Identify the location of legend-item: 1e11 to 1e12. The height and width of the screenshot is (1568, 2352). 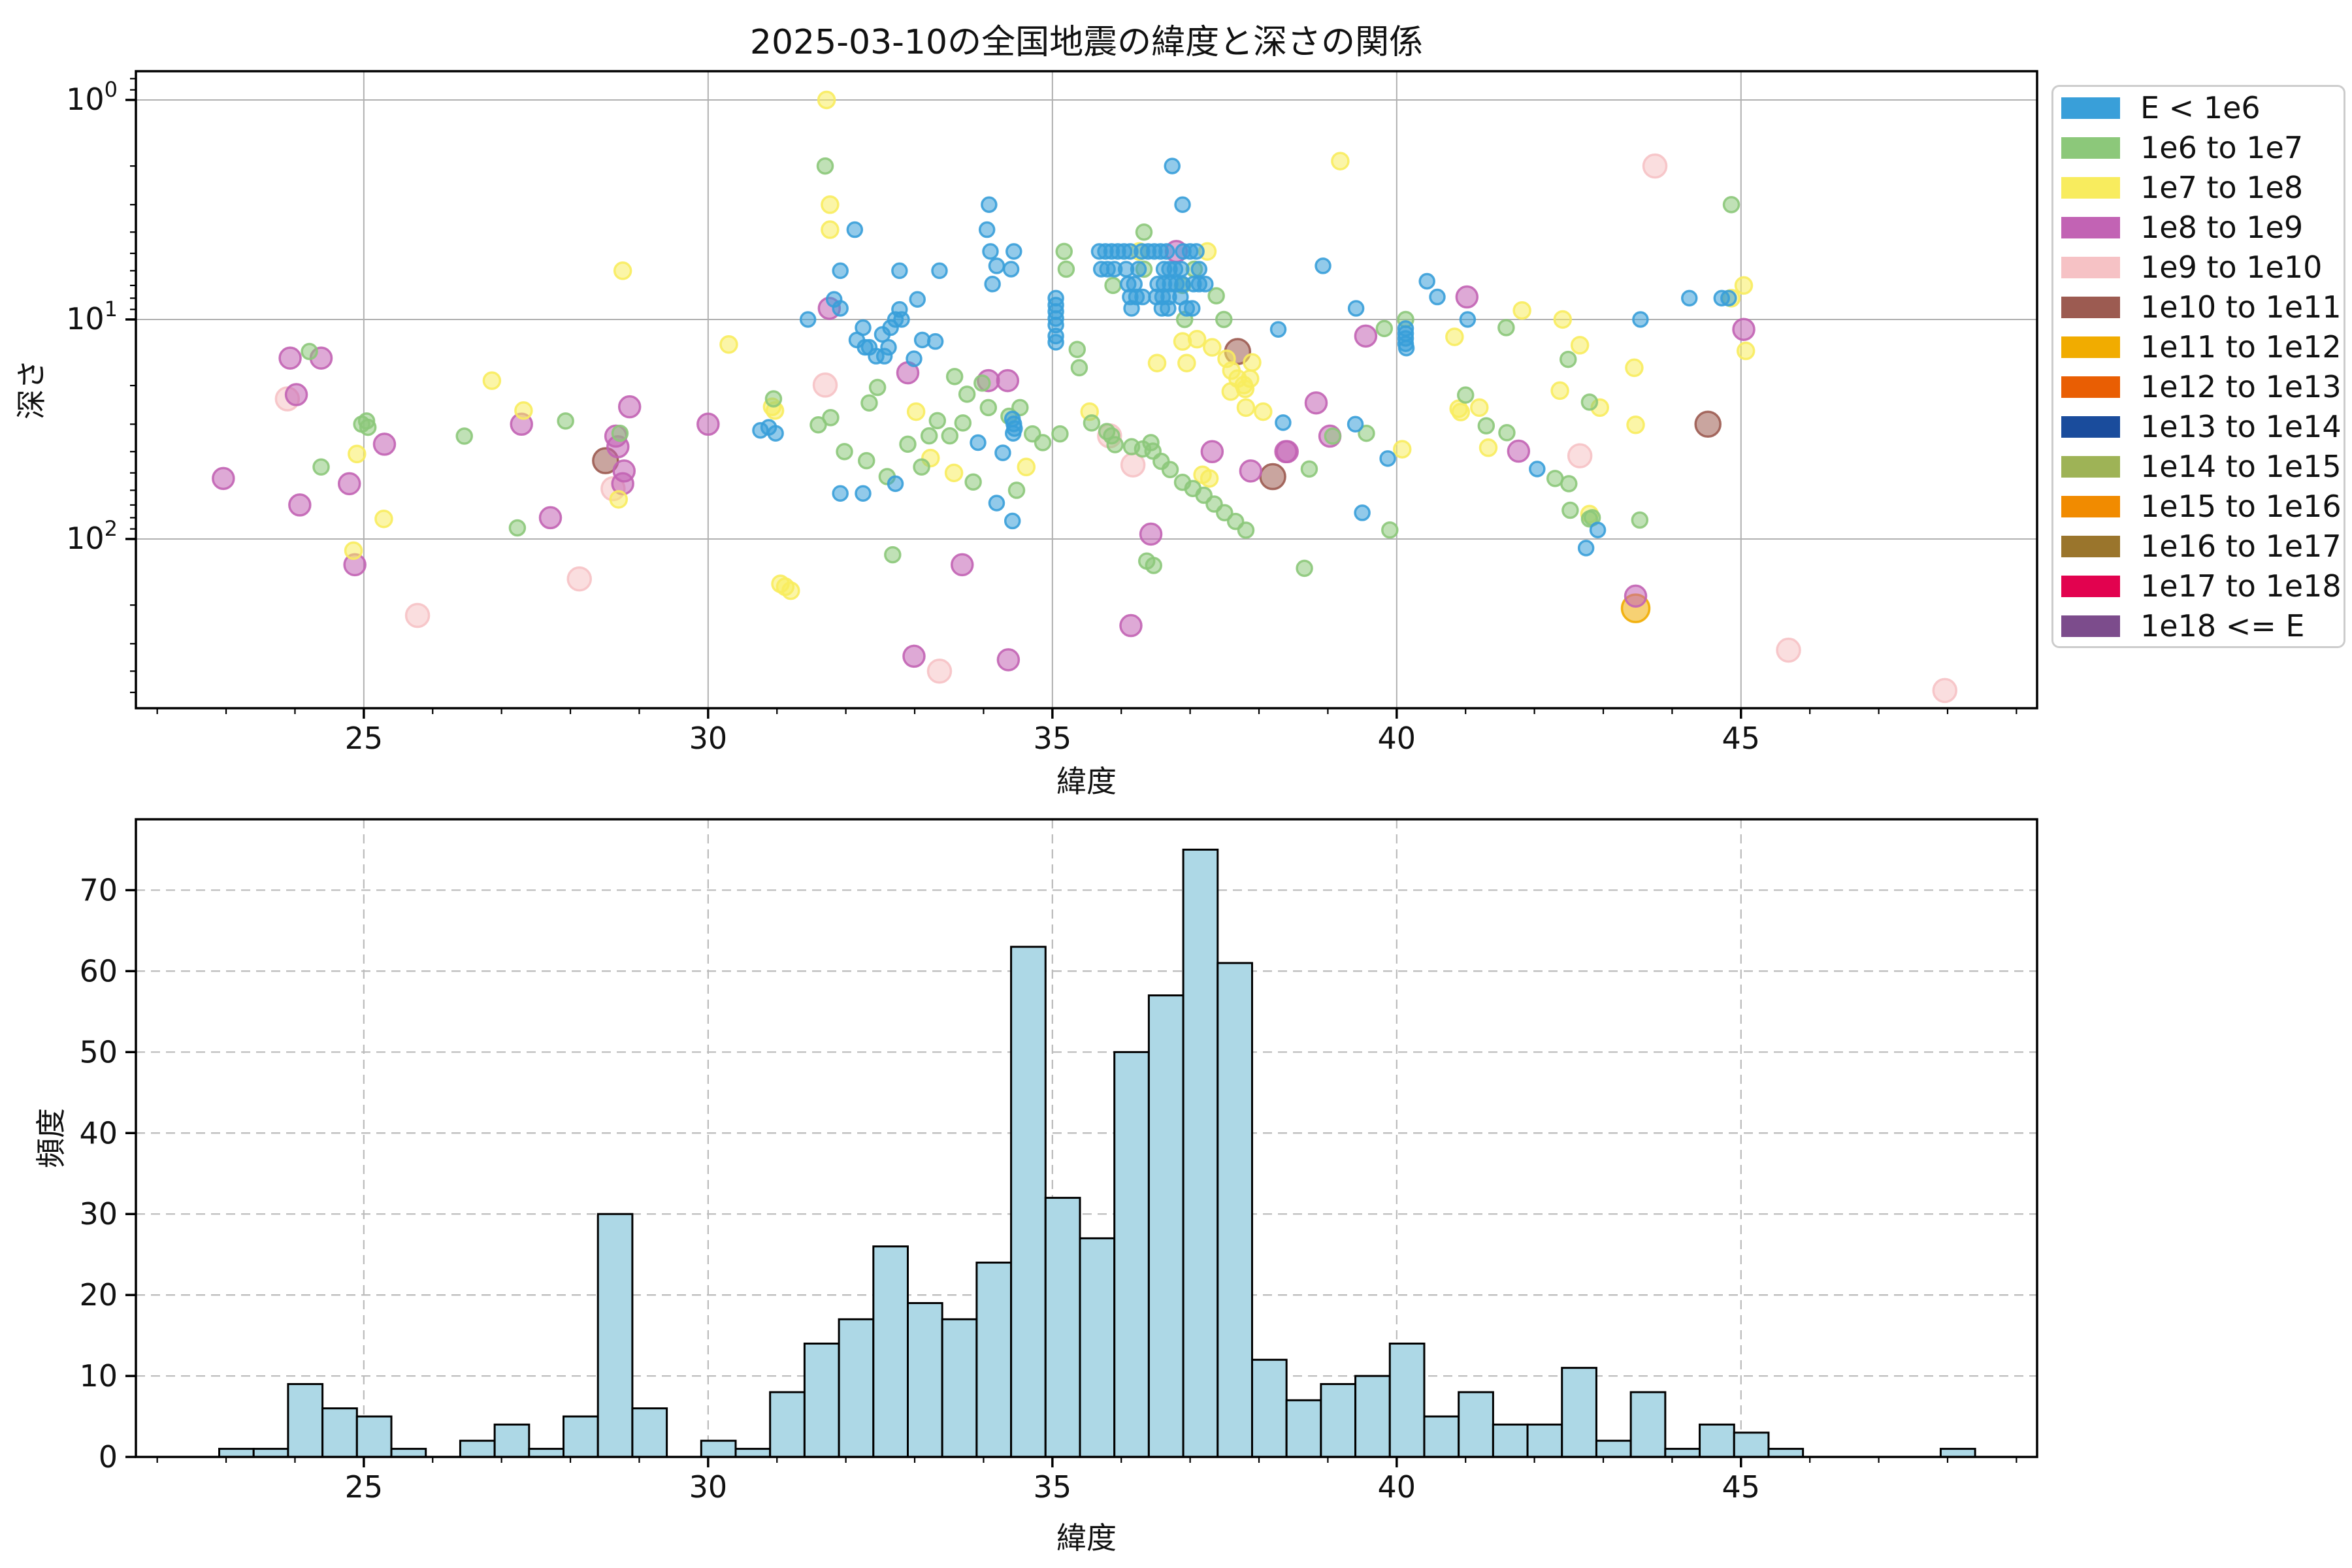
(2198, 347).